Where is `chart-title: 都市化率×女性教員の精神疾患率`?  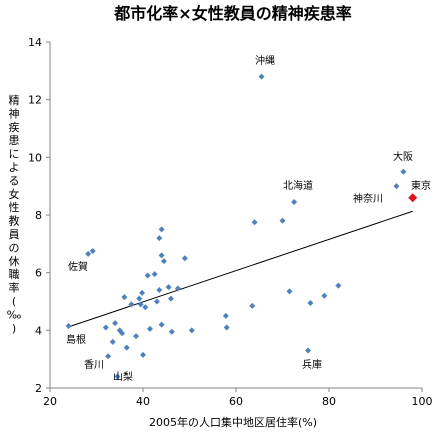 chart-title: 都市化率×女性教員の精神疾患率 is located at coordinates (232, 13).